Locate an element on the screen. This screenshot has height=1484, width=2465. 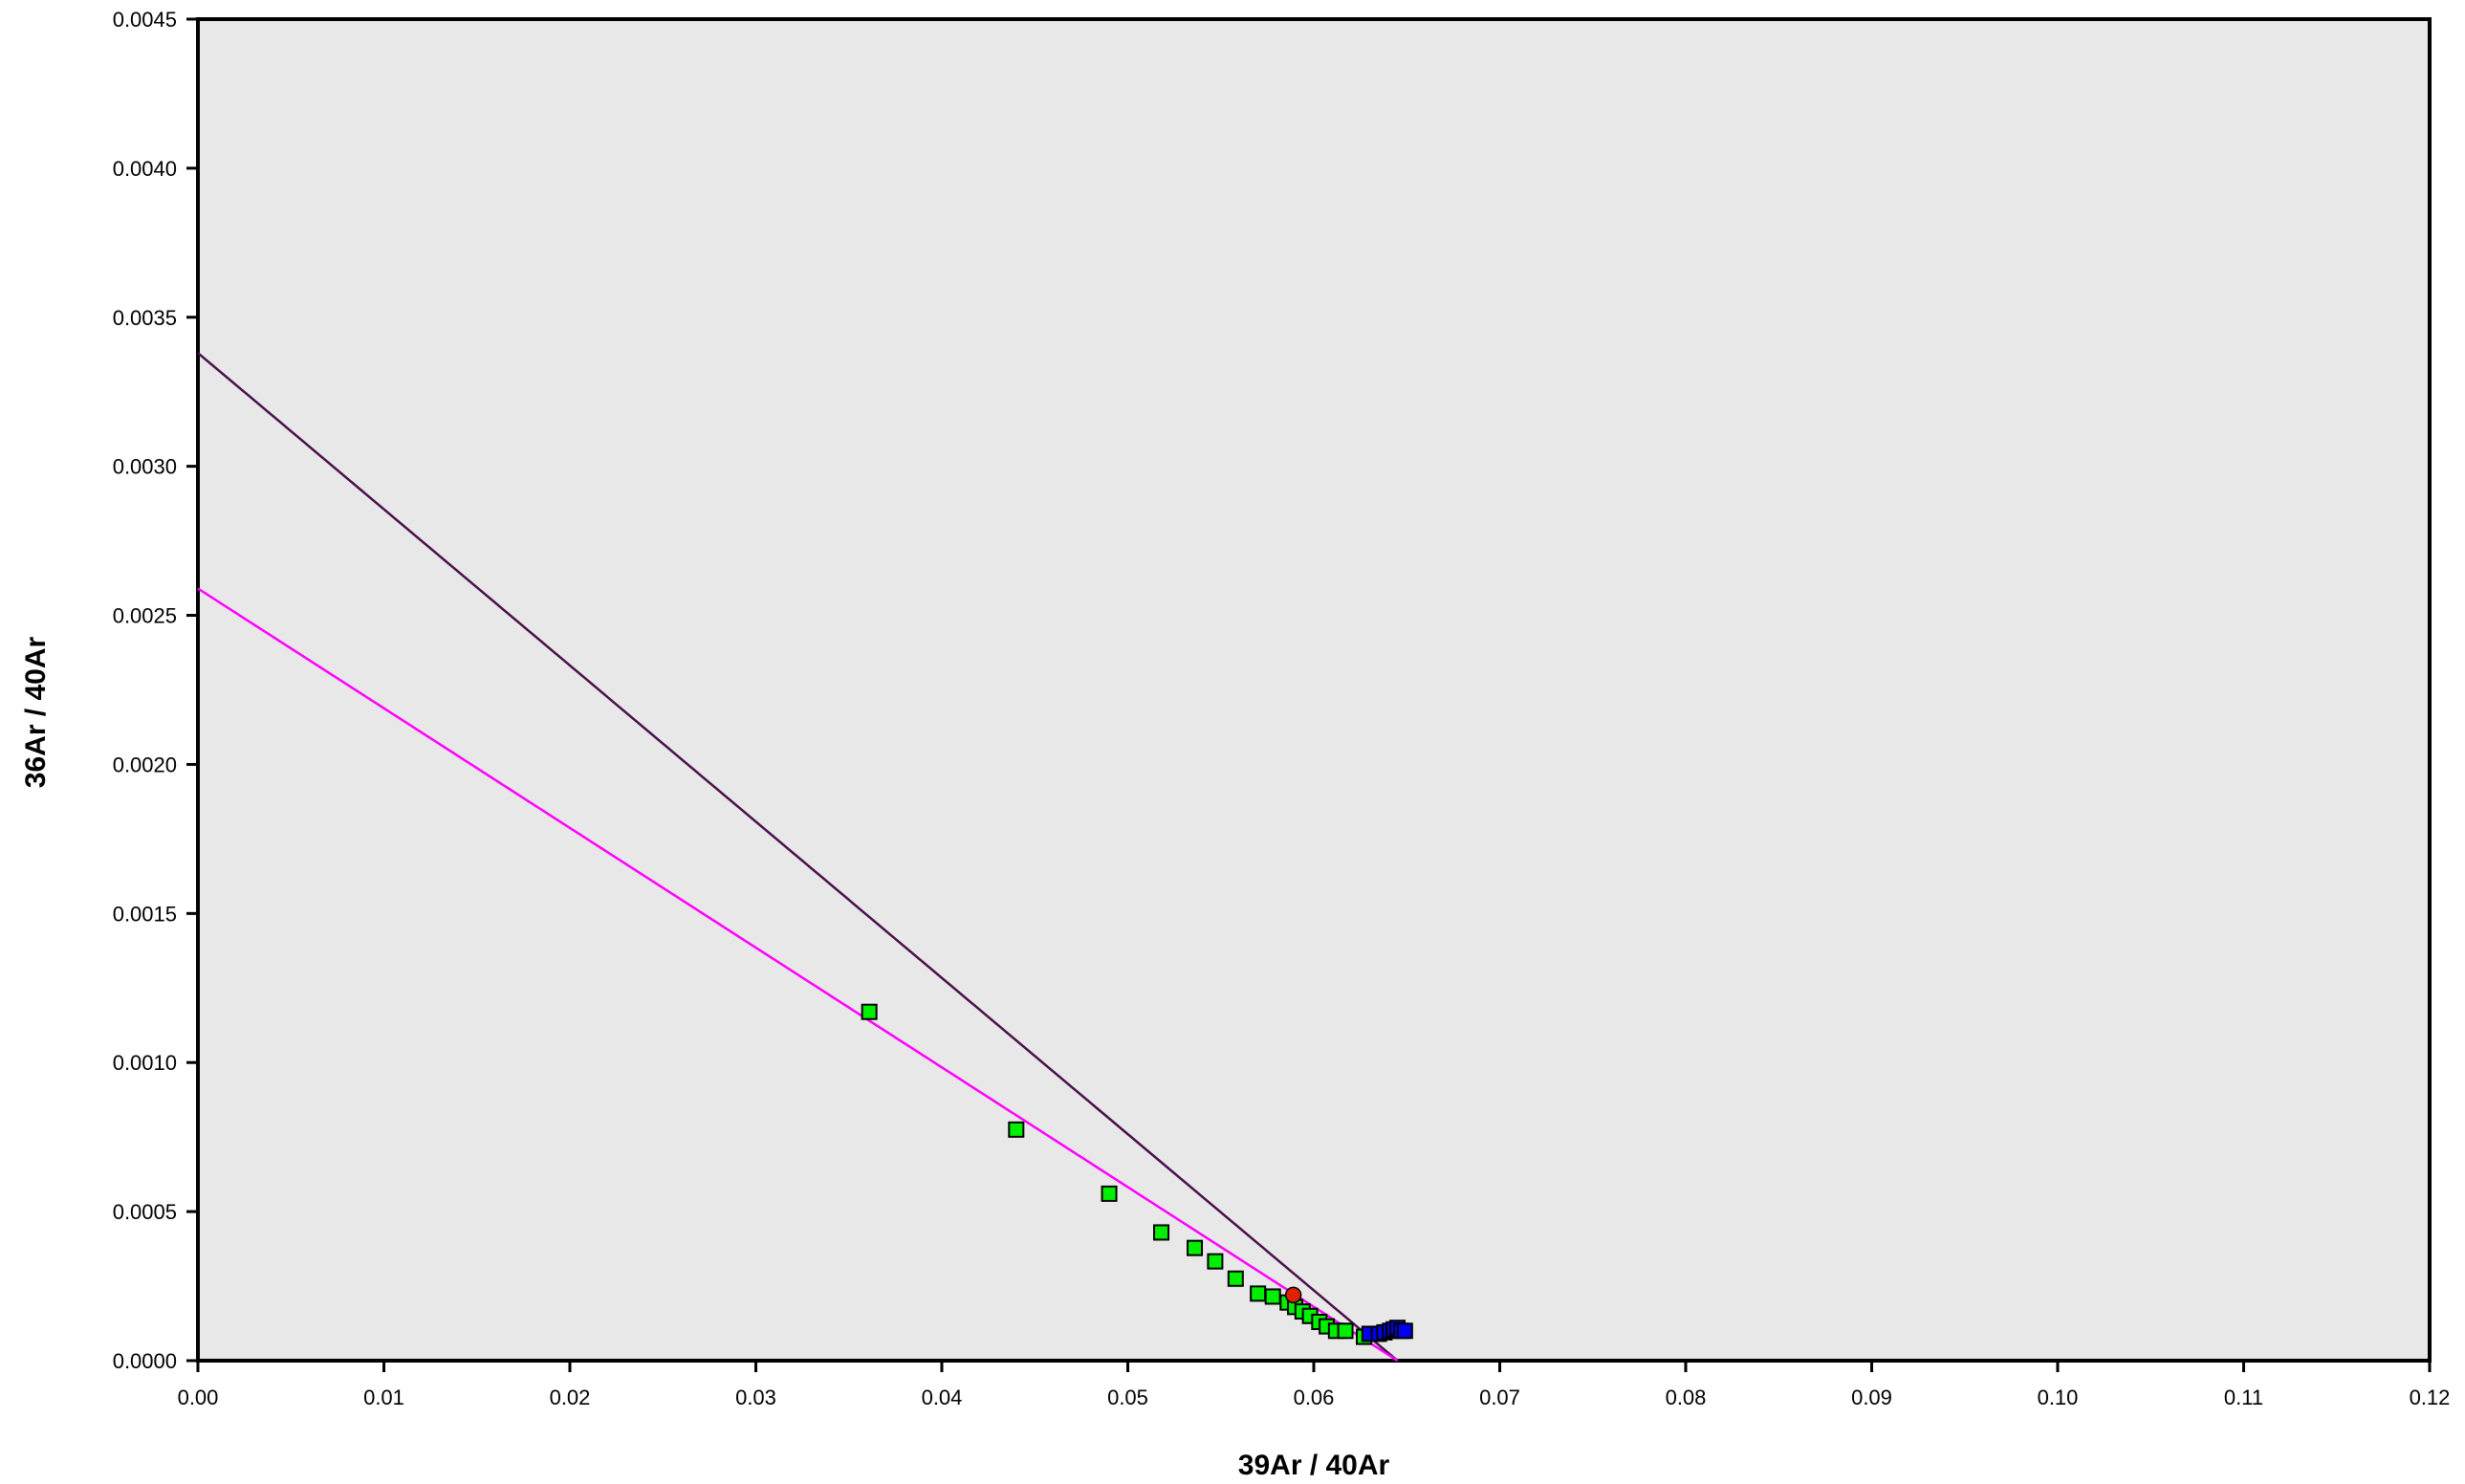
y-tick-label: 0.0025 is located at coordinates (145, 616).